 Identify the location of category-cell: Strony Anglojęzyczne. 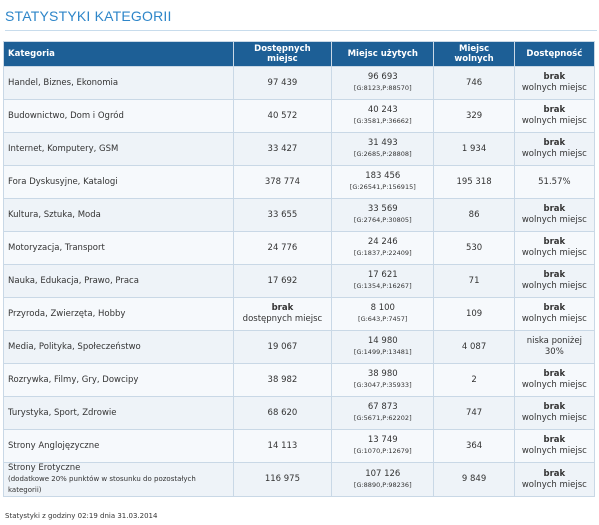
(118, 446).